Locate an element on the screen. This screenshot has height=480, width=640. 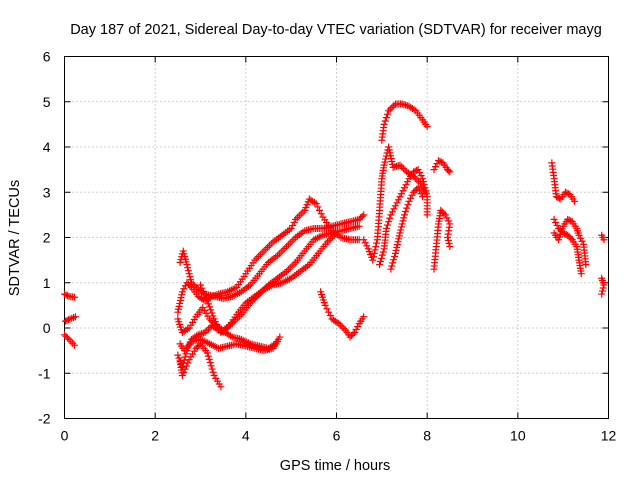
y-tick-label: 6 is located at coordinates (47, 57).